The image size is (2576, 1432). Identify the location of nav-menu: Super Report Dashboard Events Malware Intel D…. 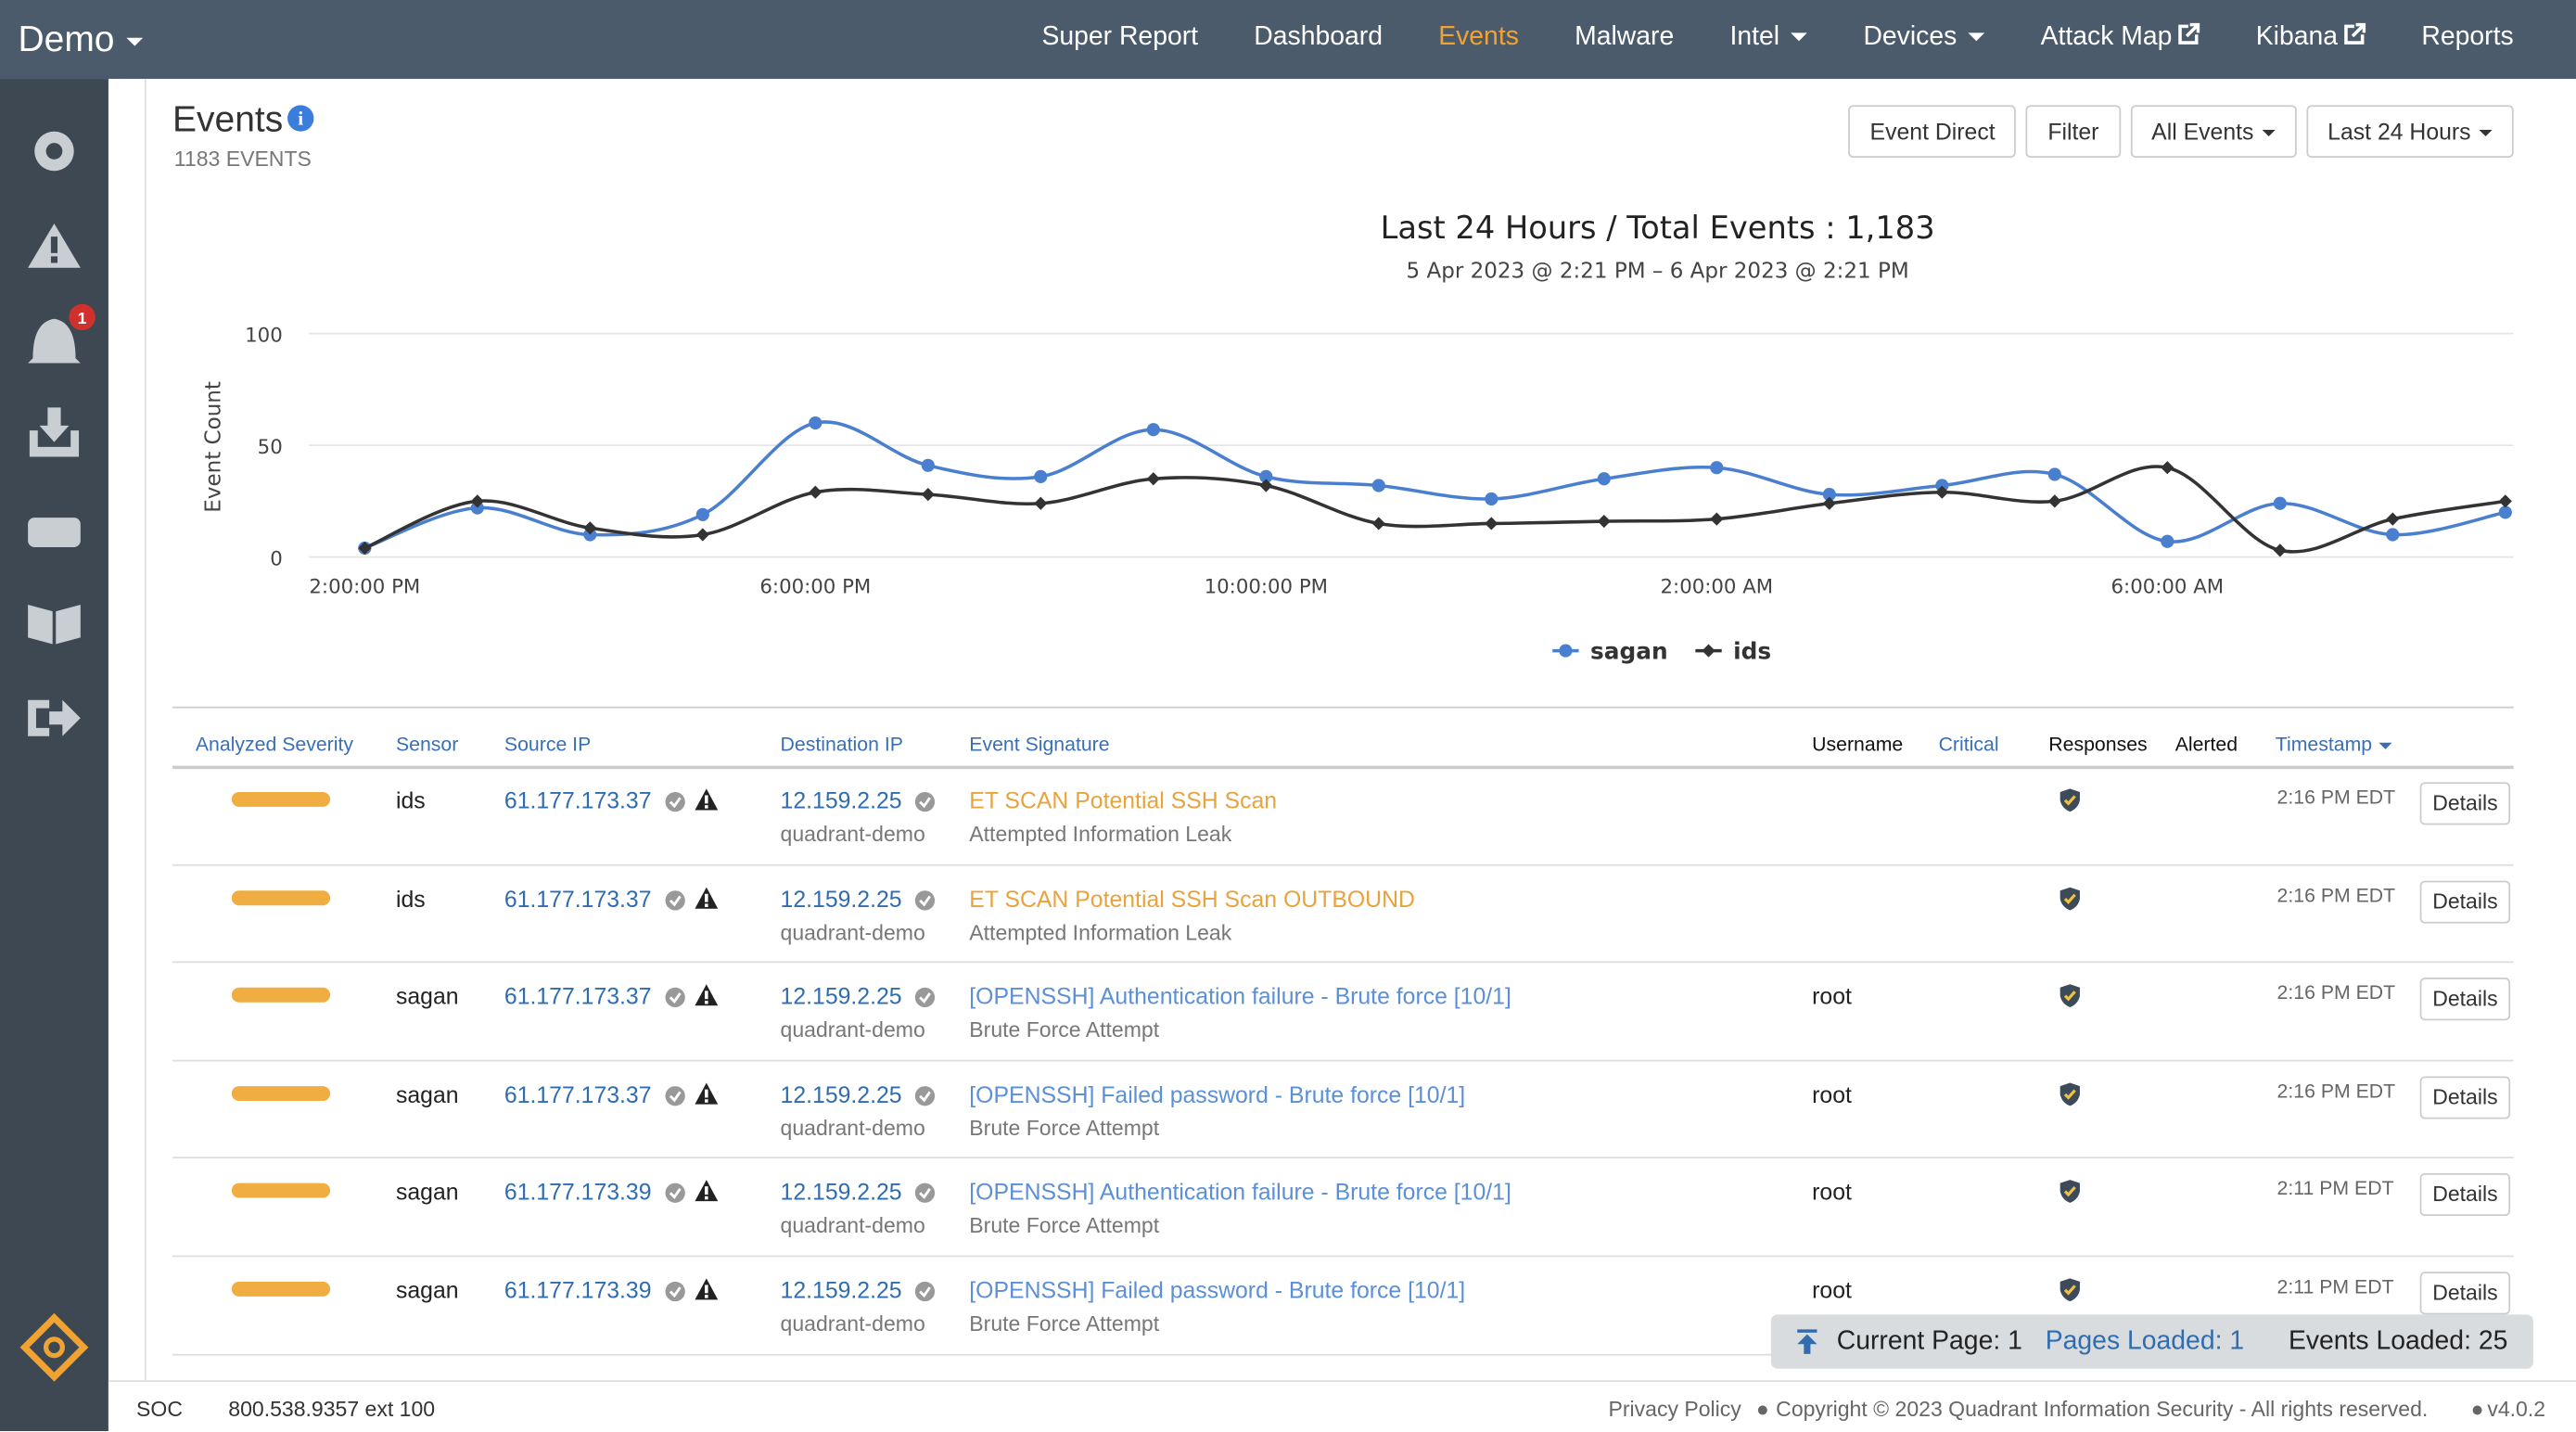
(1778, 37).